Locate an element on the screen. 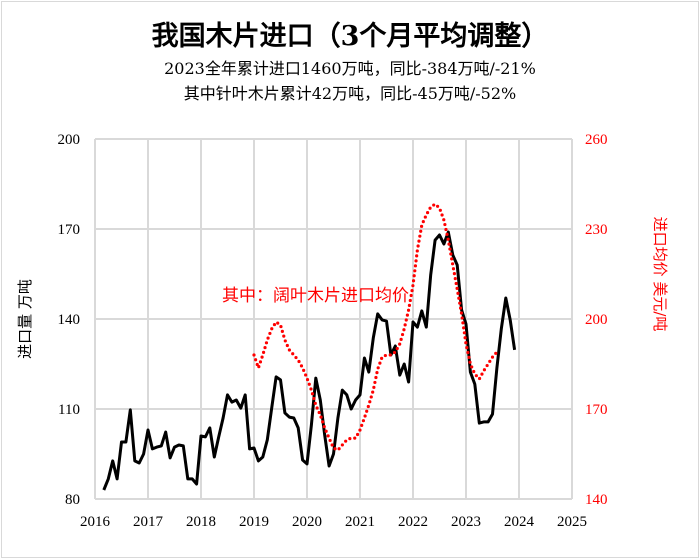 This screenshot has height=559, width=700. x-tick-label: 2020 is located at coordinates (307, 522).